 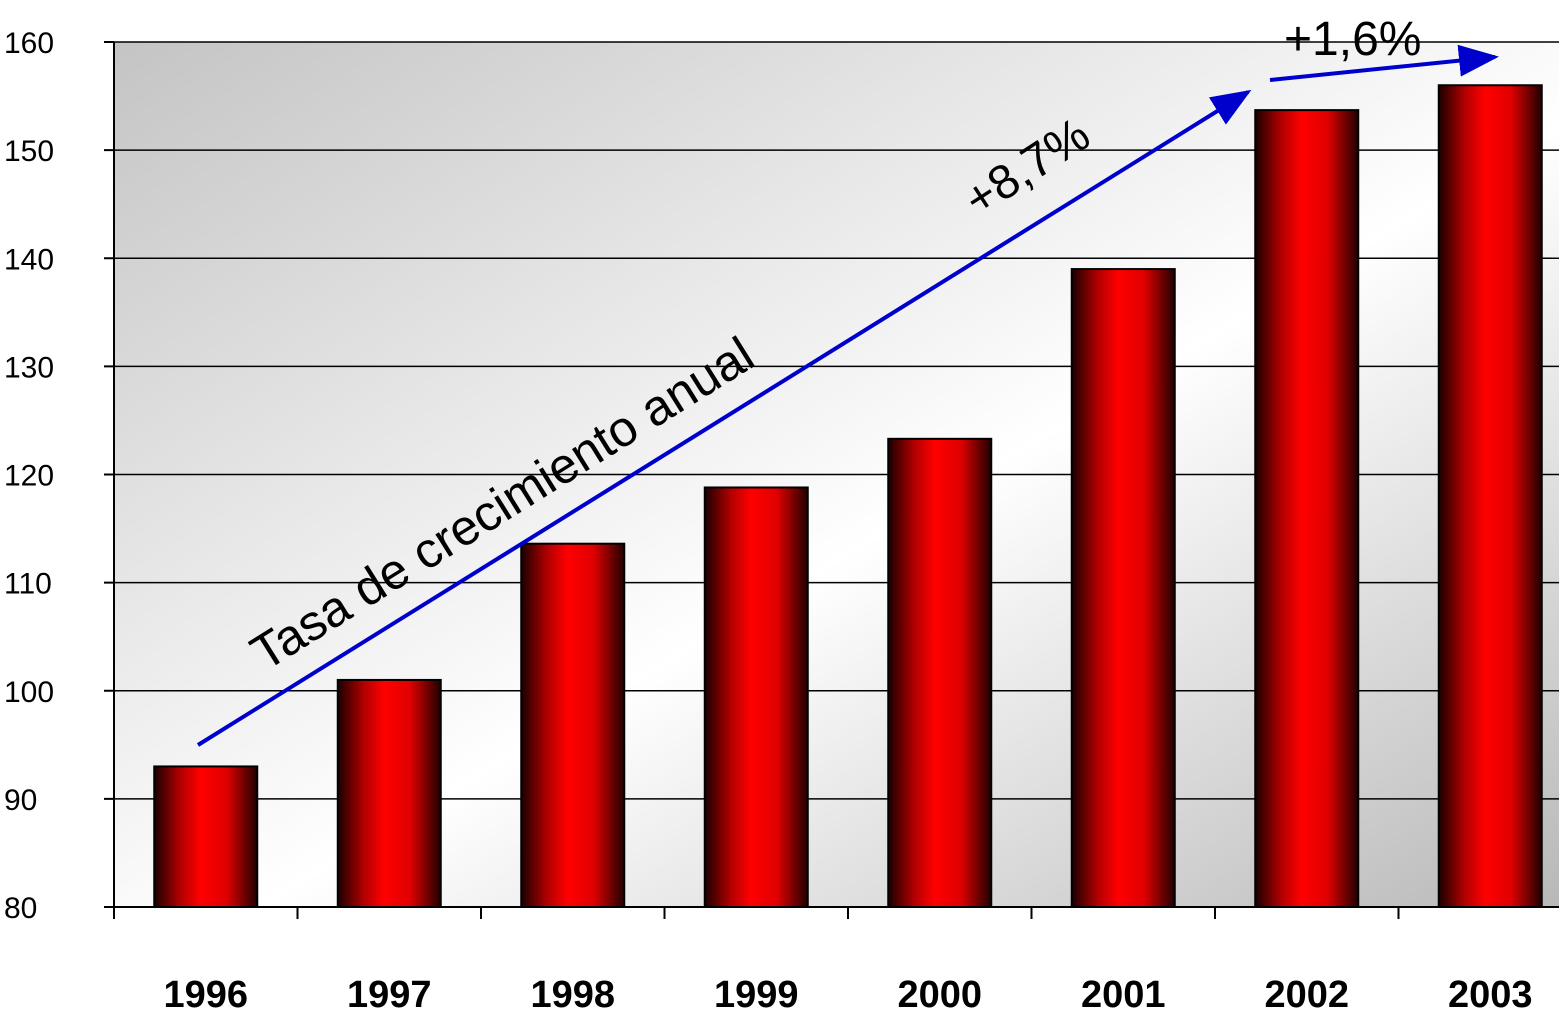 I want to click on bar-2002, so click(x=1307, y=508).